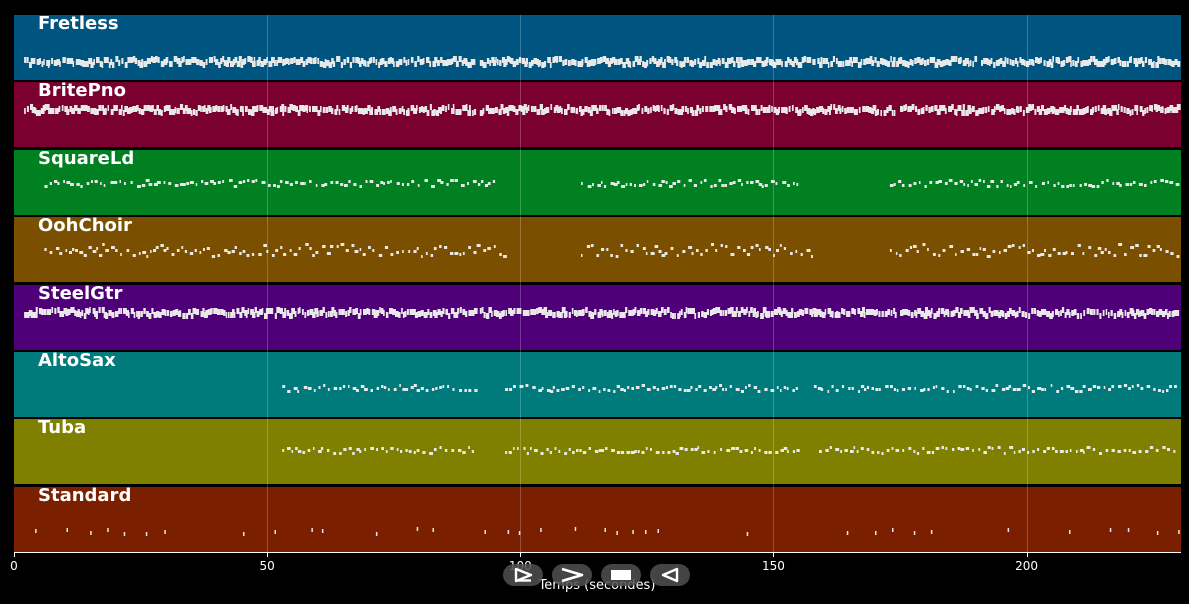  What do you see at coordinates (670, 575) in the screenshot?
I see `play-backward-button` at bounding box center [670, 575].